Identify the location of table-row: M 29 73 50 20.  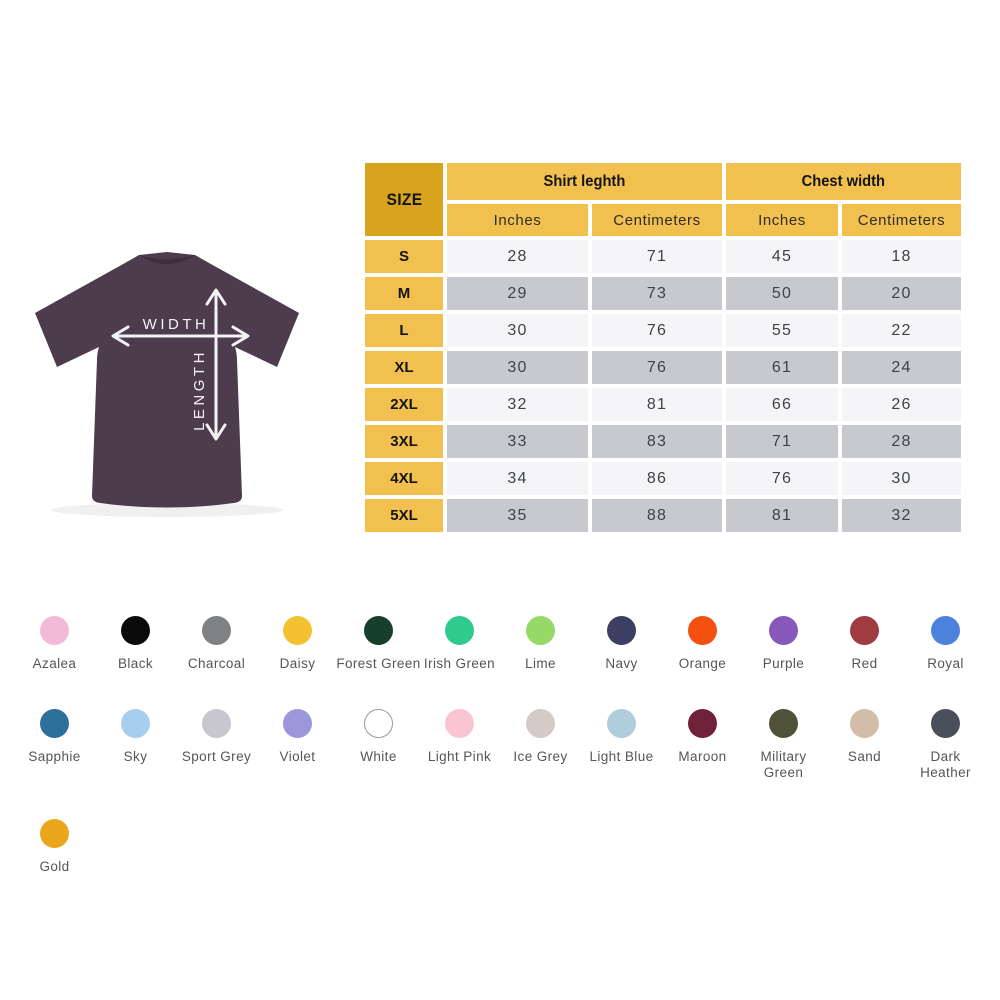
(663, 293).